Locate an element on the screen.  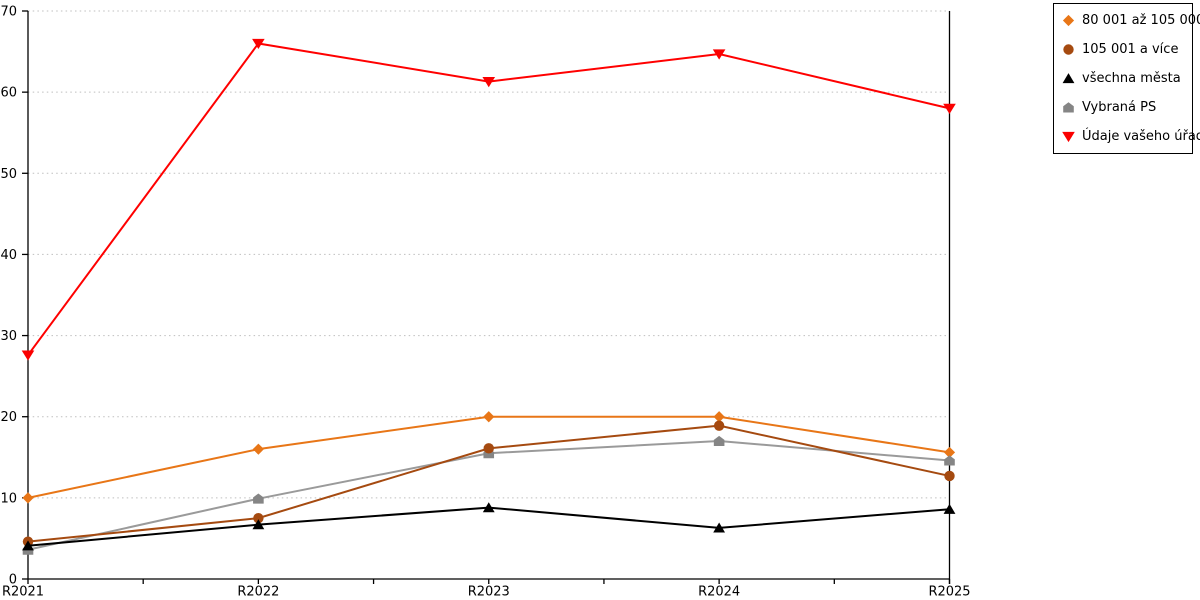
triangle-down-glyph is located at coordinates (1068, 136).